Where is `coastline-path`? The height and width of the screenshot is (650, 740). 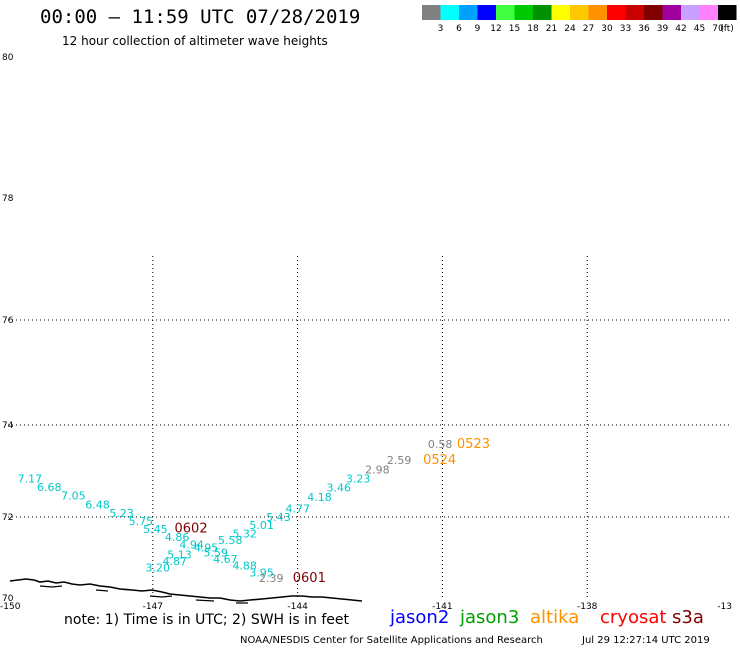
coastline-path is located at coordinates (186, 590).